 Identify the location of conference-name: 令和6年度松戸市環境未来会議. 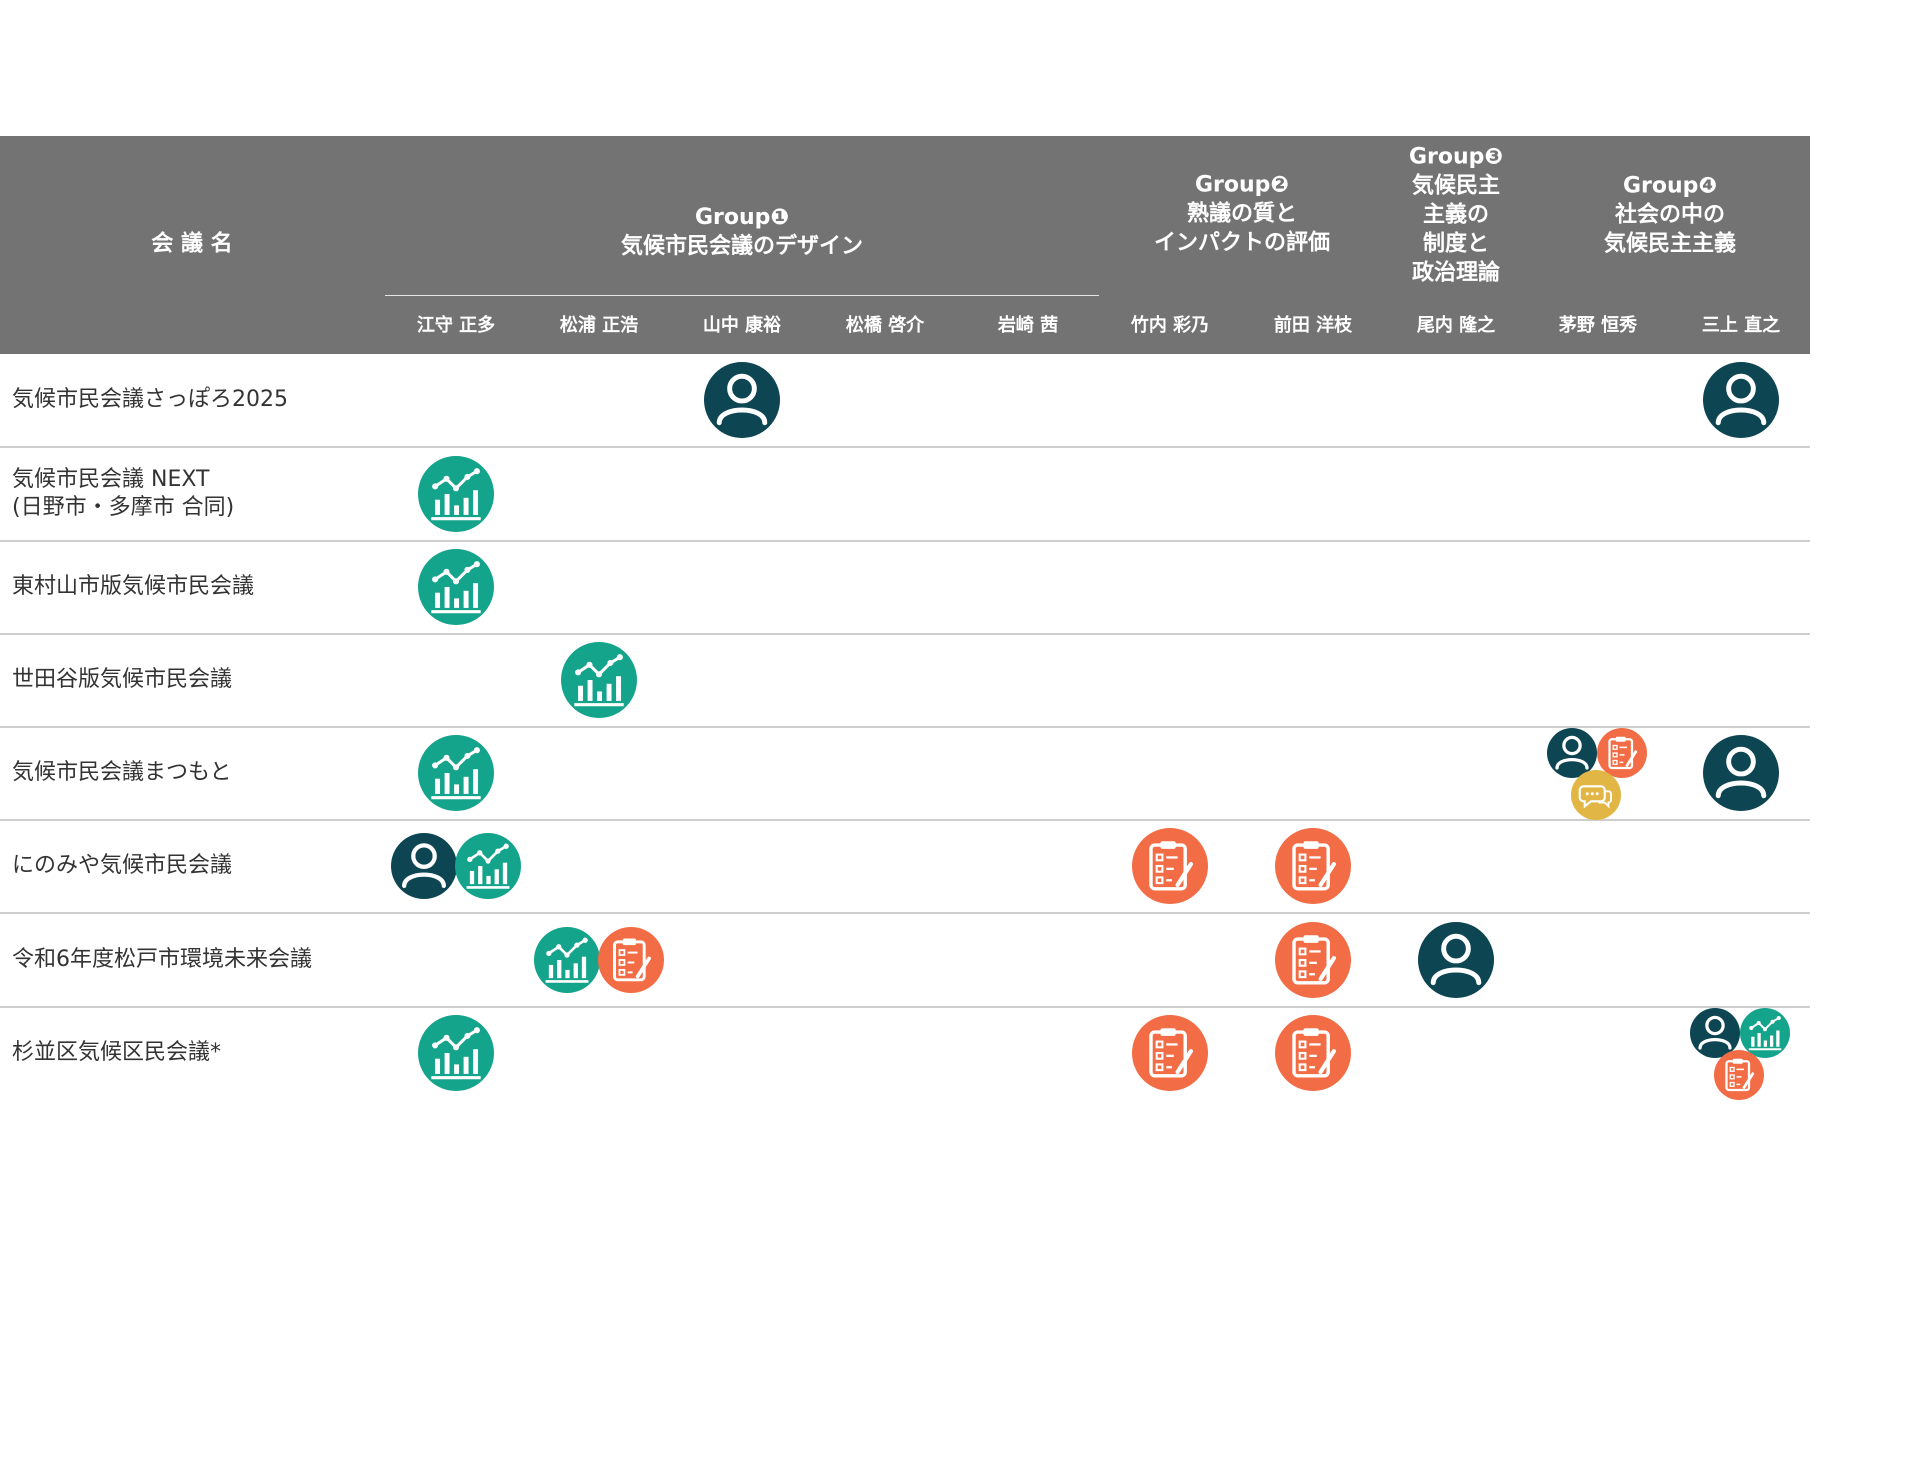
(162, 959).